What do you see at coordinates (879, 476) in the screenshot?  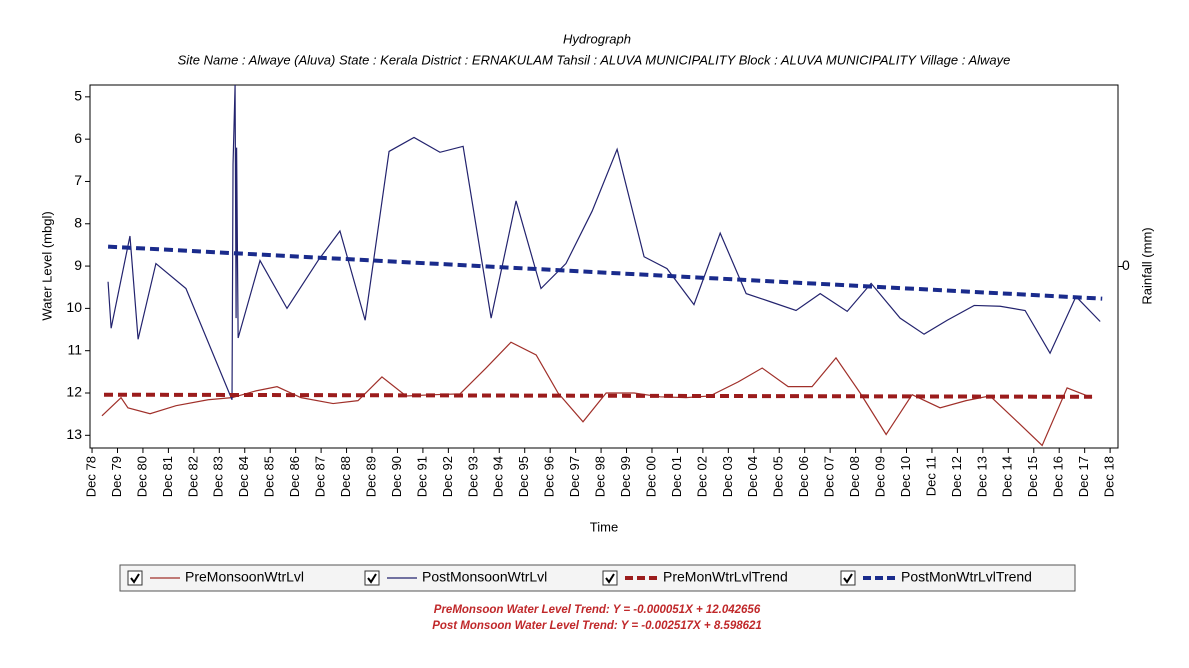 I see `x-tick-label: Dec 09` at bounding box center [879, 476].